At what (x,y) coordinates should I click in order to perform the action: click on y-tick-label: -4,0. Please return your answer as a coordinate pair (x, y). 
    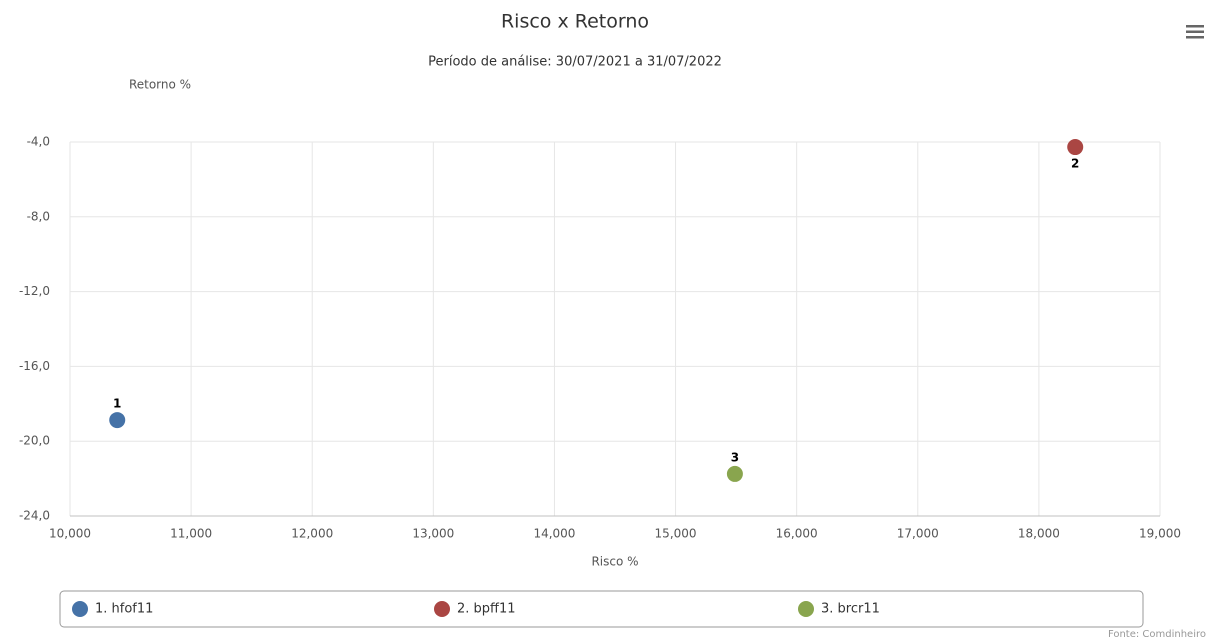
    Looking at the image, I should click on (38, 142).